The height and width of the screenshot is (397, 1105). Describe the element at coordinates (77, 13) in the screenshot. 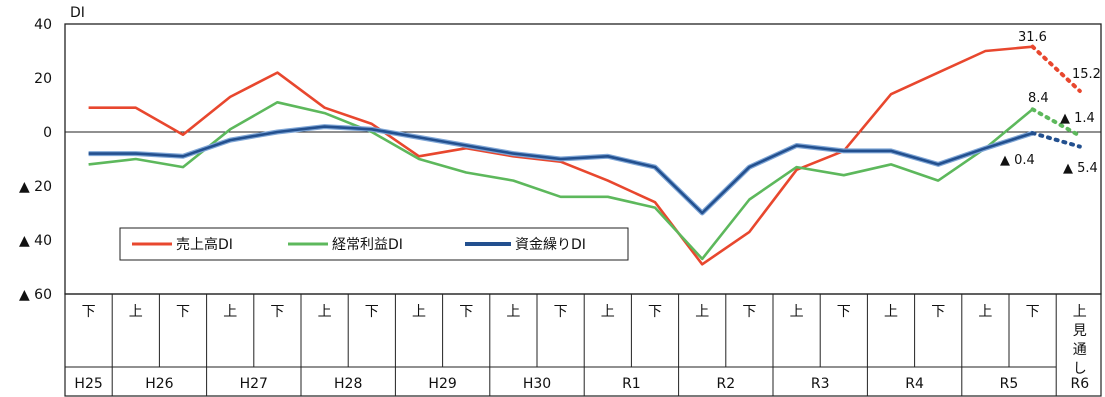

I see `y-axis-title: DI` at that location.